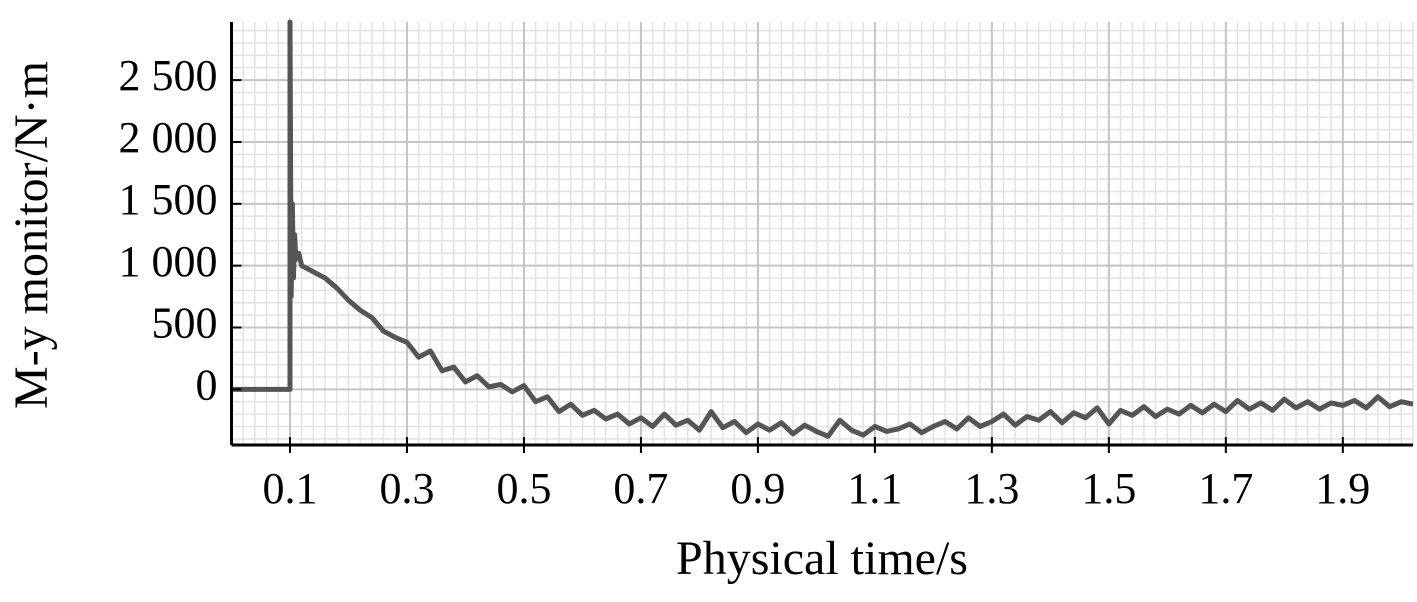  I want to click on y-tick-label: 2 000, so click(168, 137).